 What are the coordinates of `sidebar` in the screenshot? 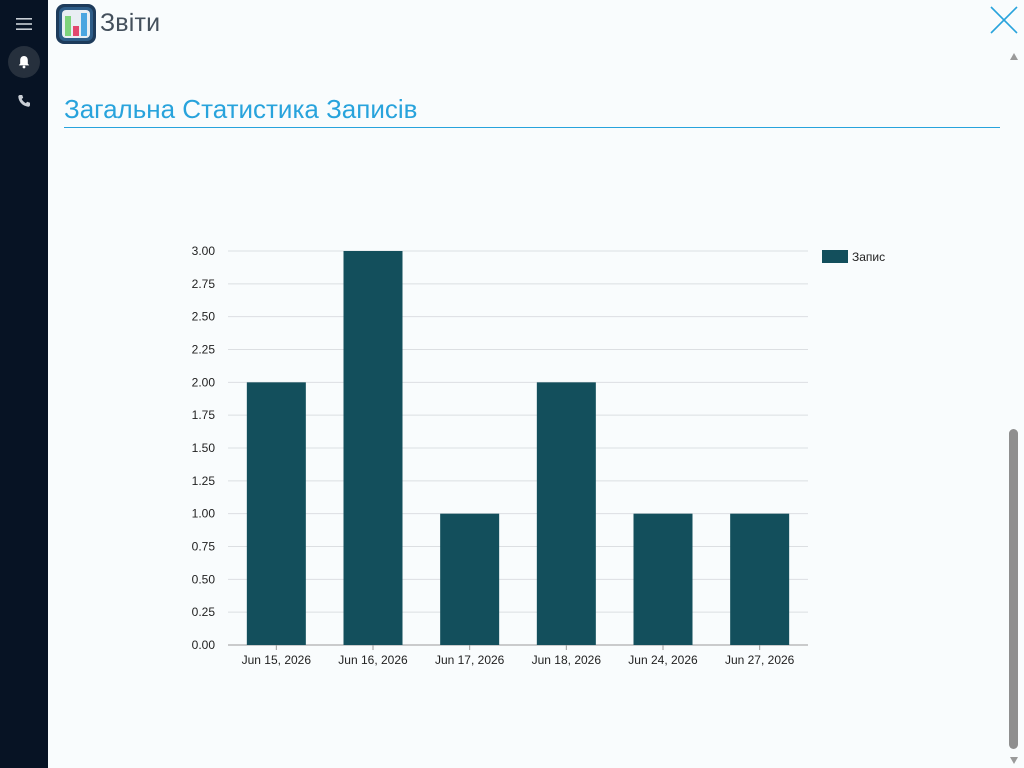 It's located at (24, 384).